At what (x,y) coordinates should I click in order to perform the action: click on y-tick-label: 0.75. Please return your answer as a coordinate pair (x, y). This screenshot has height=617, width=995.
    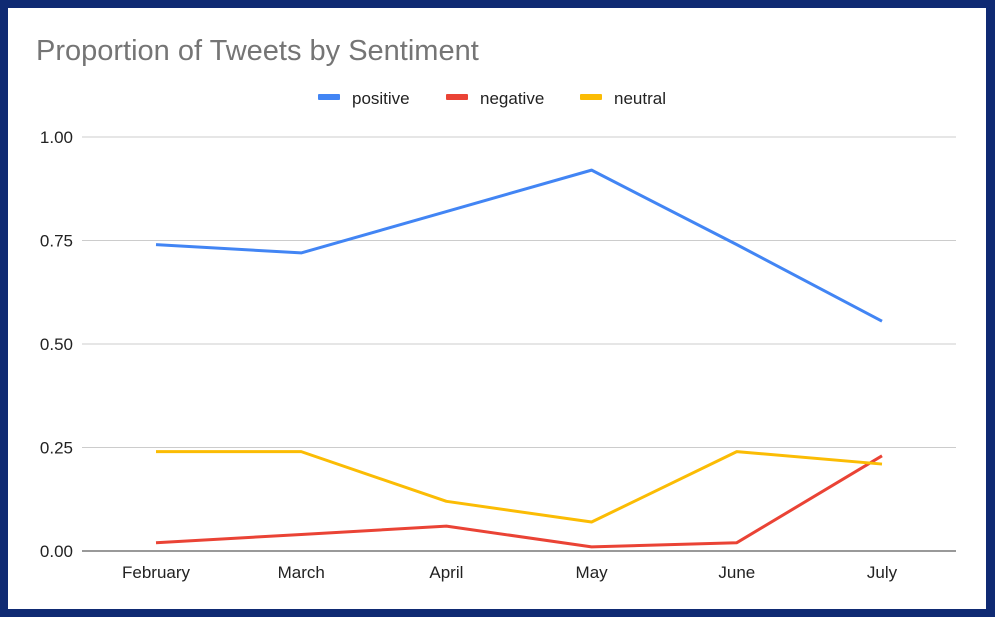
    Looking at the image, I should click on (56, 241).